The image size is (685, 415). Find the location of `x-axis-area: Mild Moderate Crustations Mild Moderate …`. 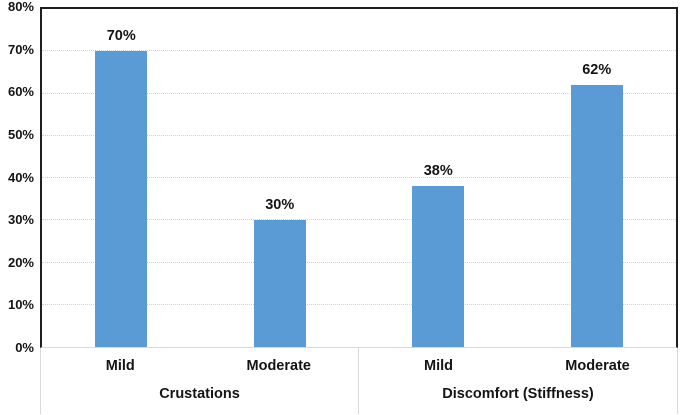

x-axis-area: Mild Moderate Crustations Mild Moderate … is located at coordinates (359, 381).